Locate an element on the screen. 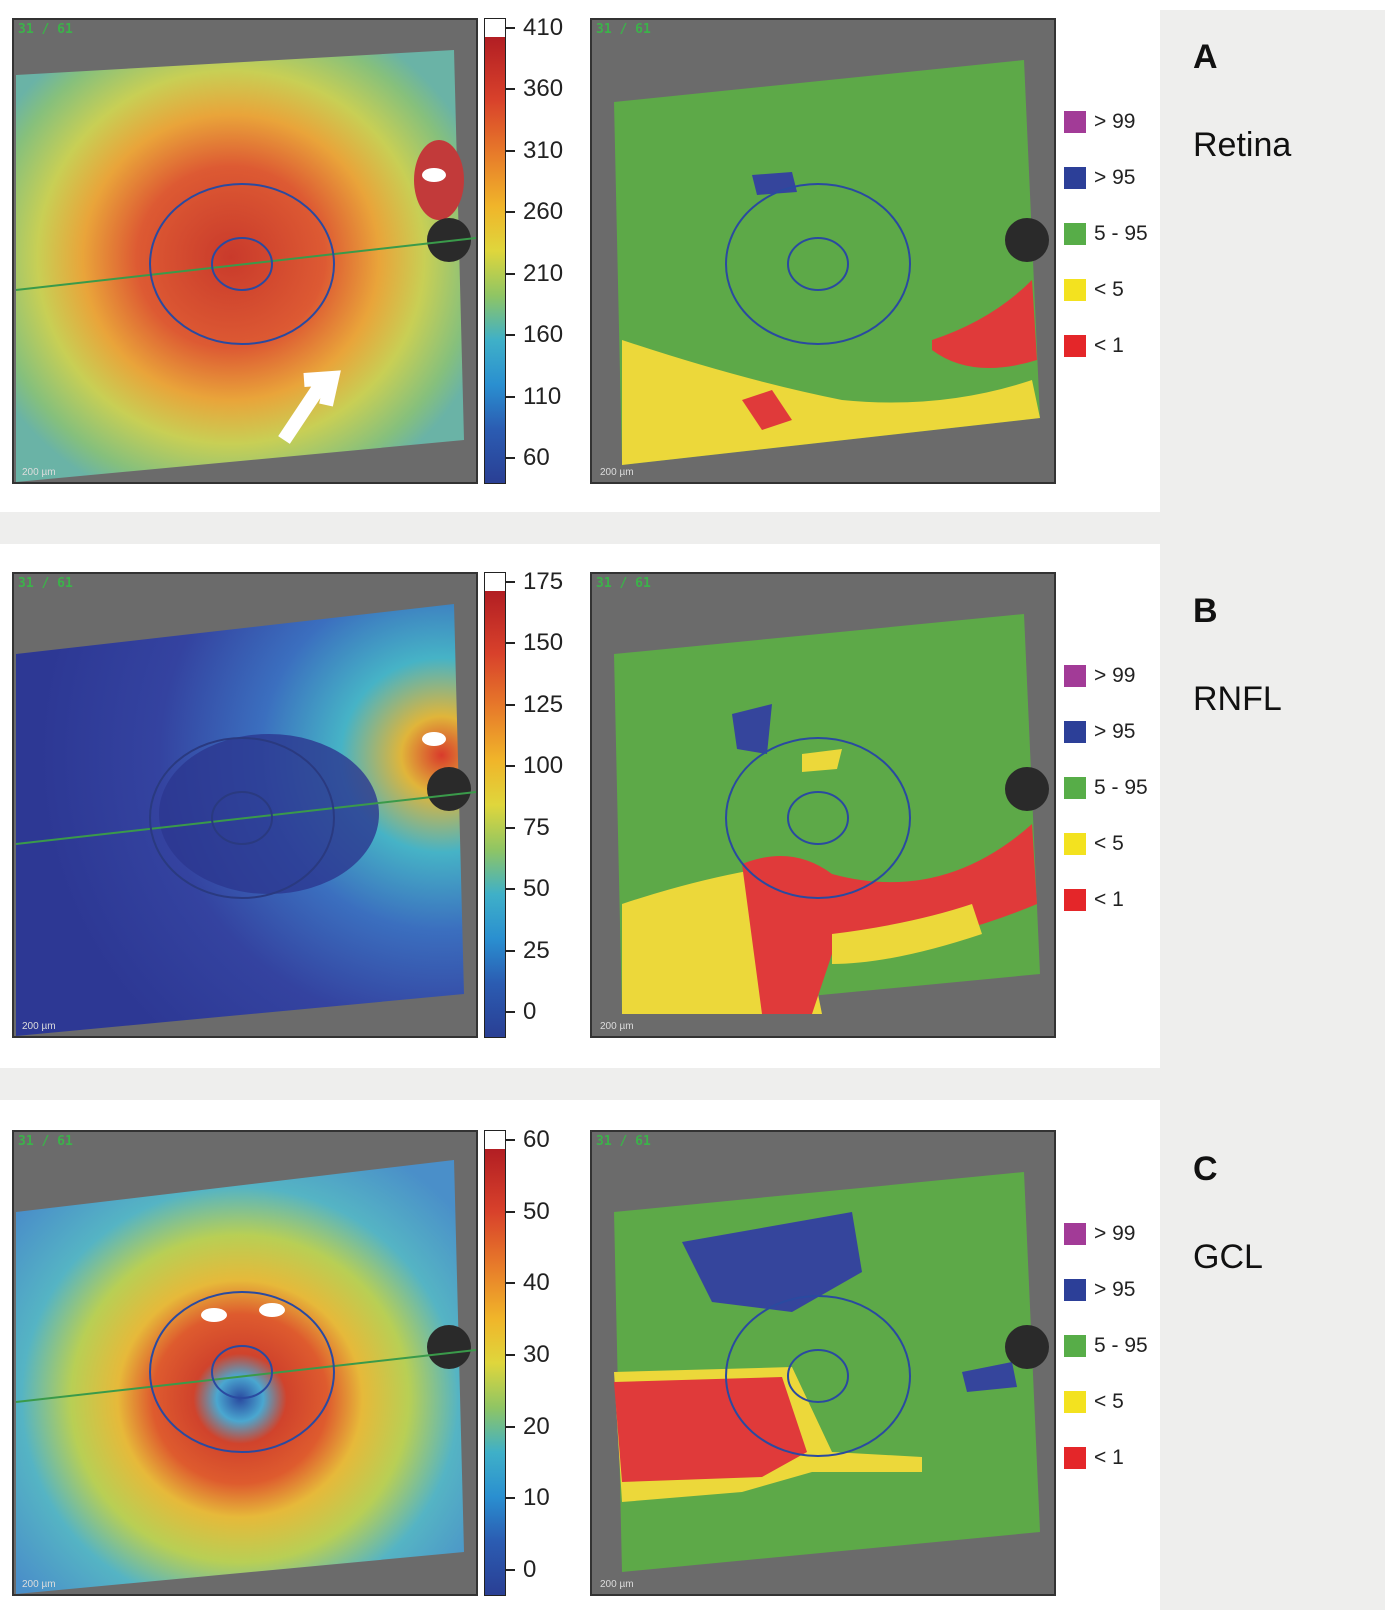  tick-label: 260 is located at coordinates (543, 211).